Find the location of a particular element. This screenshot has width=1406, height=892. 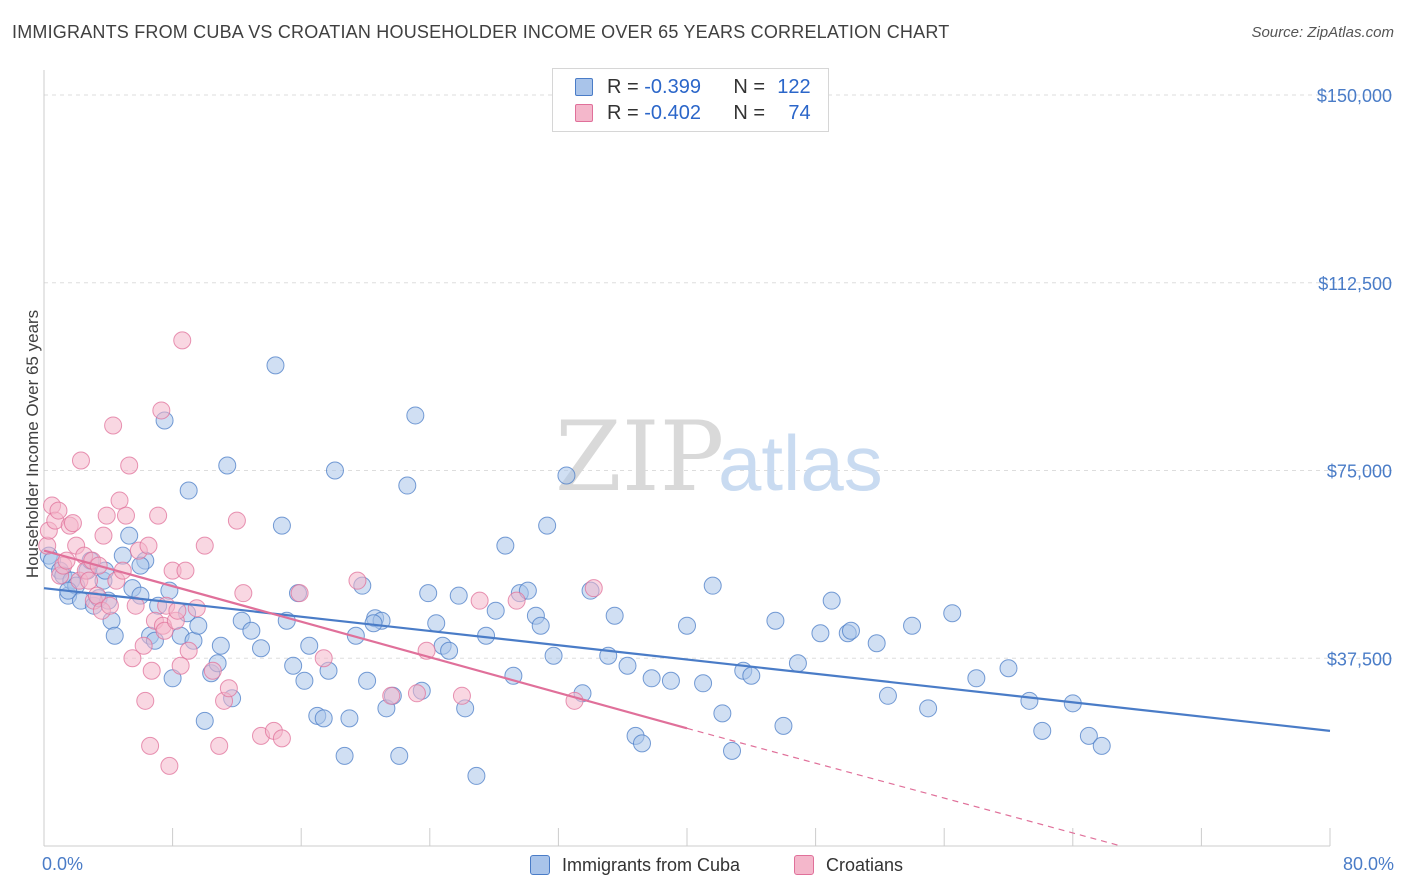

x-tick-label-min: 0.0% is located at coordinates (62, 864).